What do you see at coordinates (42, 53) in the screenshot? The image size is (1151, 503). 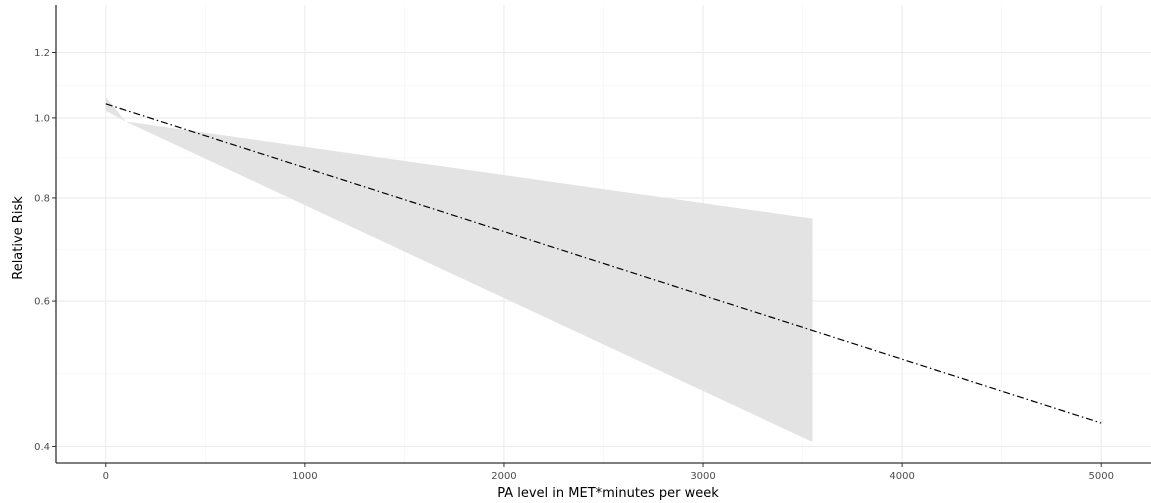 I see `y-tick-label: 1.2` at bounding box center [42, 53].